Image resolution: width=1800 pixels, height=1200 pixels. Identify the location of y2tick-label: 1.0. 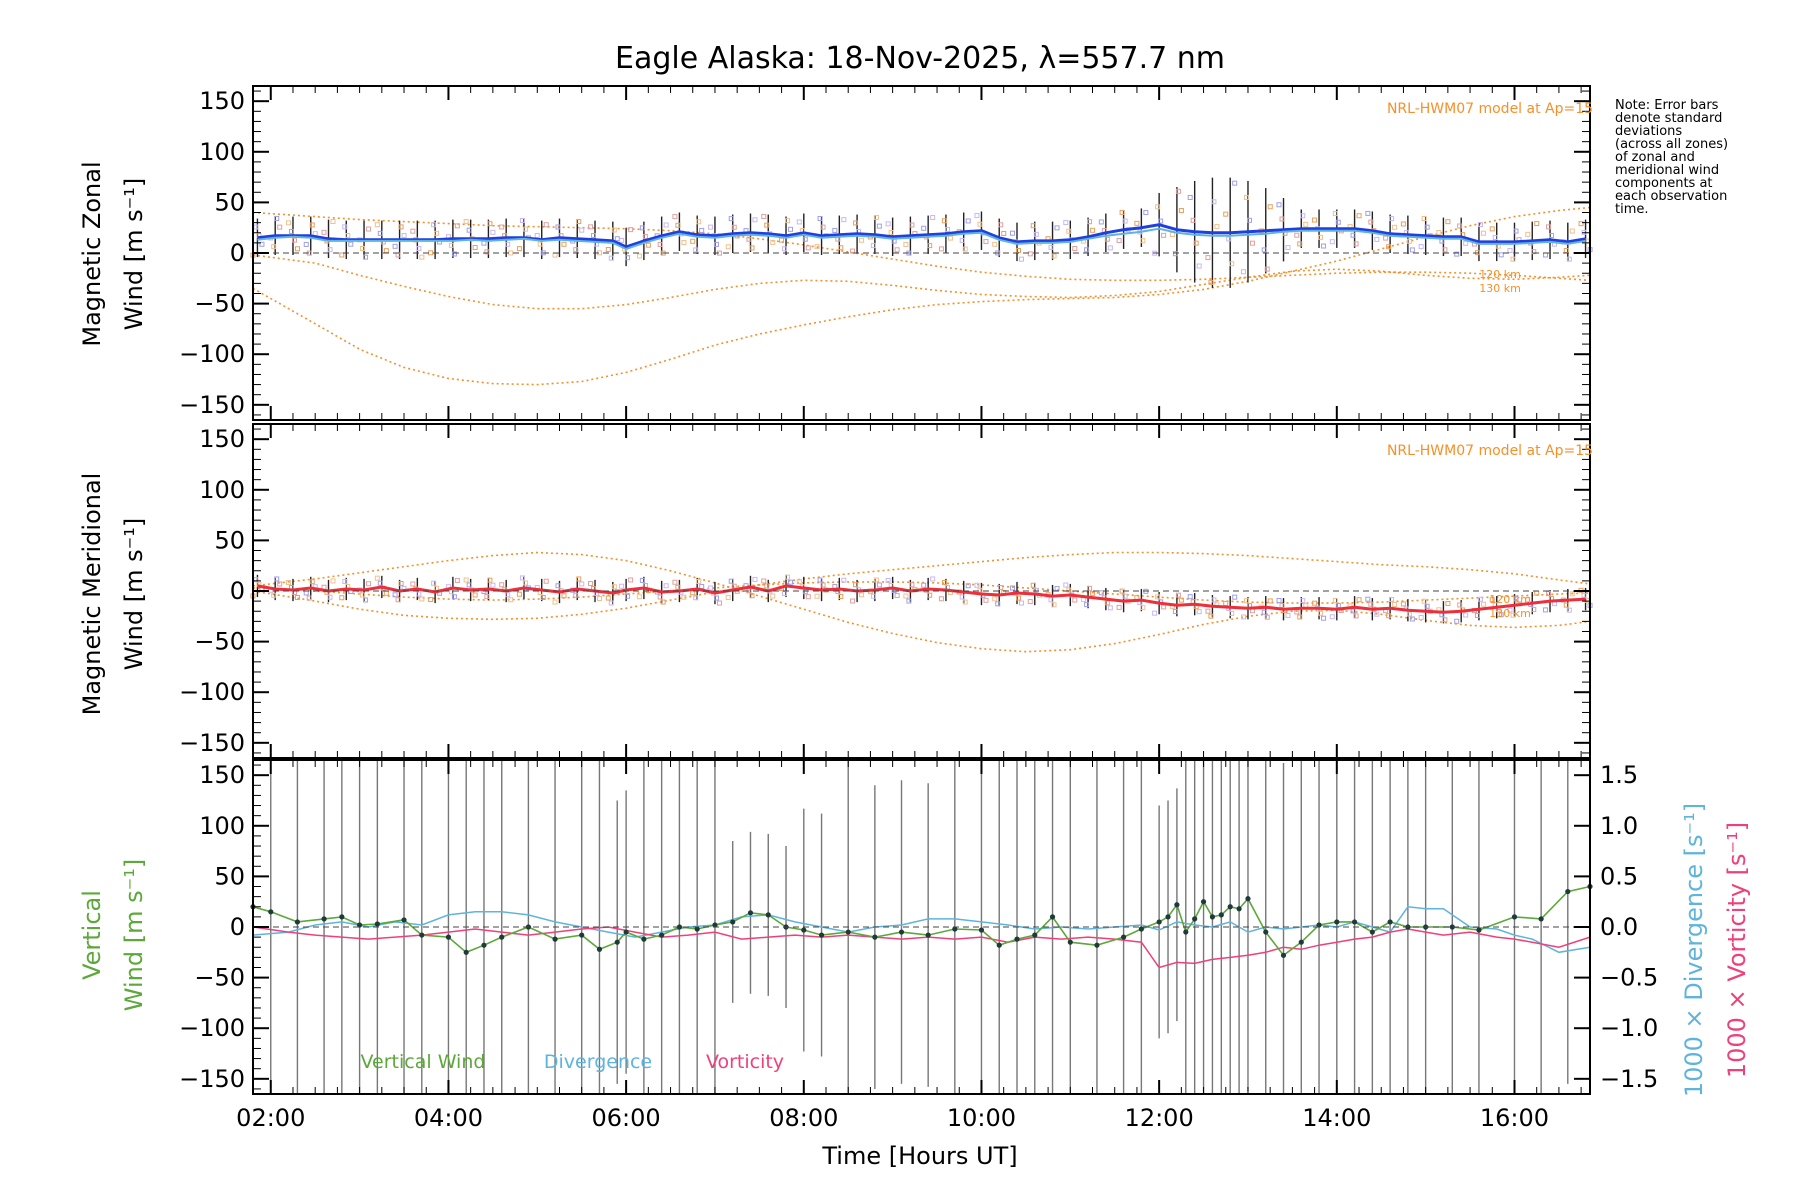
(1619, 826).